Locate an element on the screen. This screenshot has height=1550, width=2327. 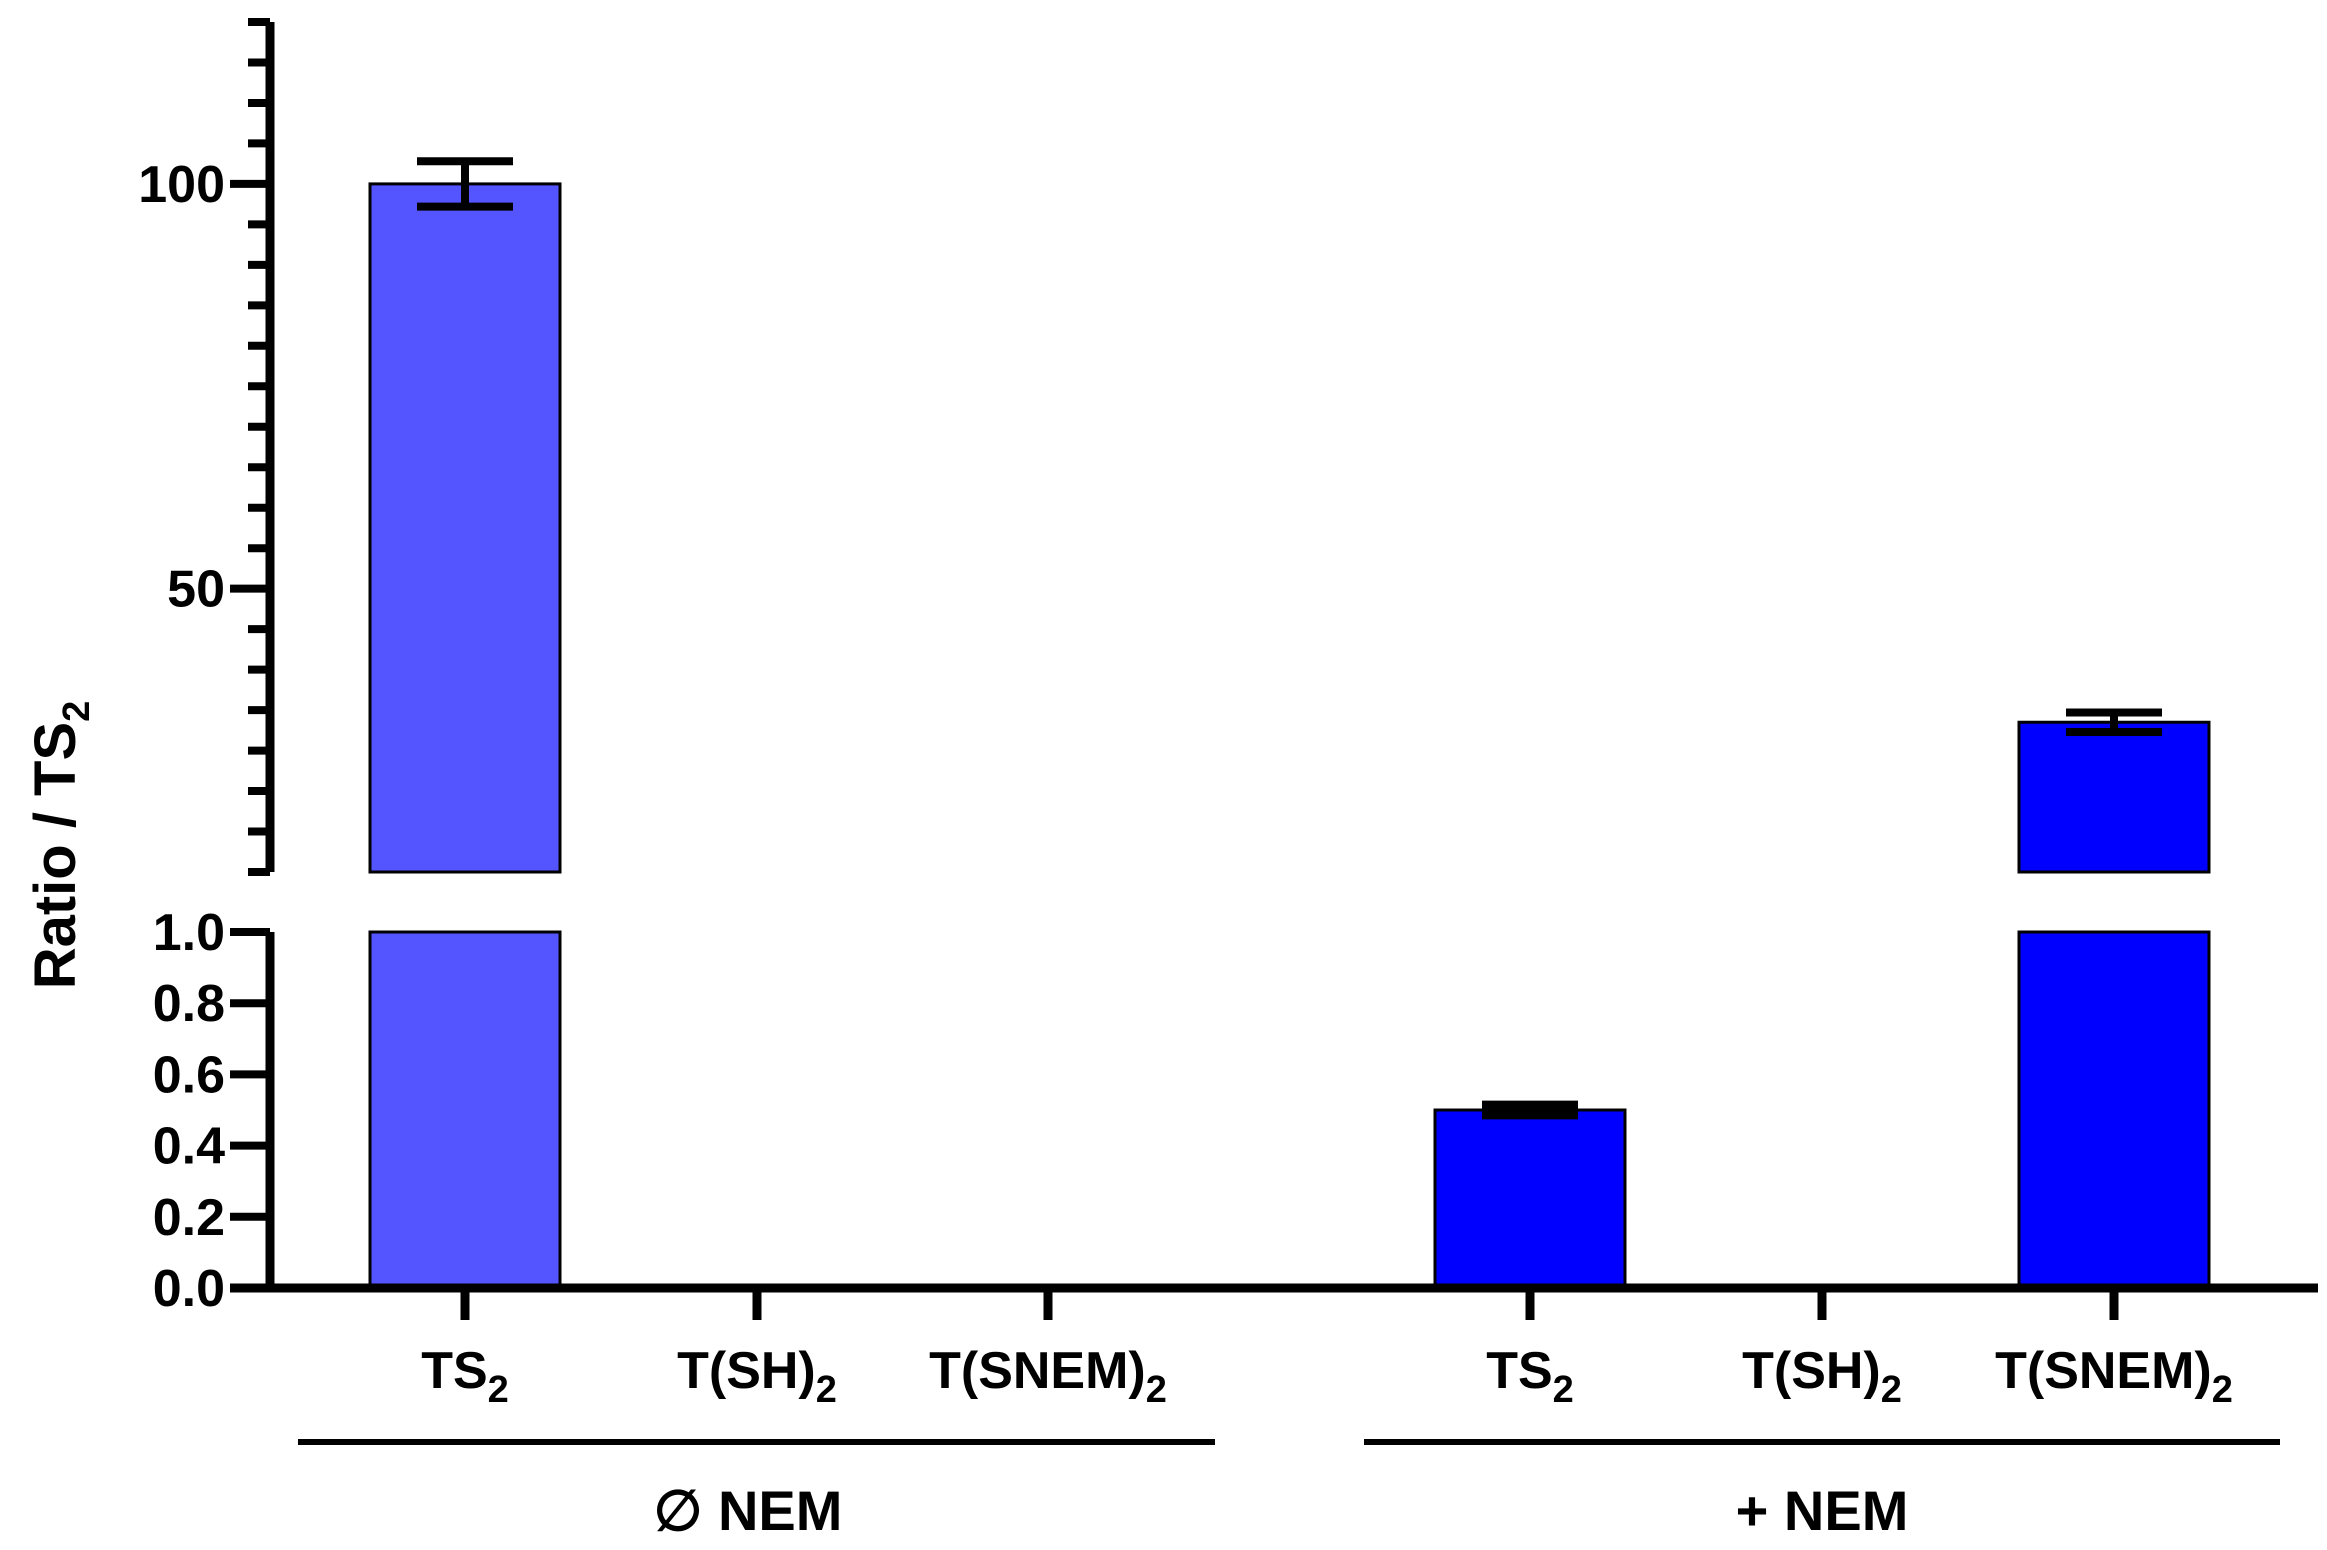
lower-tick-label: 0.8 is located at coordinates (189, 1004).